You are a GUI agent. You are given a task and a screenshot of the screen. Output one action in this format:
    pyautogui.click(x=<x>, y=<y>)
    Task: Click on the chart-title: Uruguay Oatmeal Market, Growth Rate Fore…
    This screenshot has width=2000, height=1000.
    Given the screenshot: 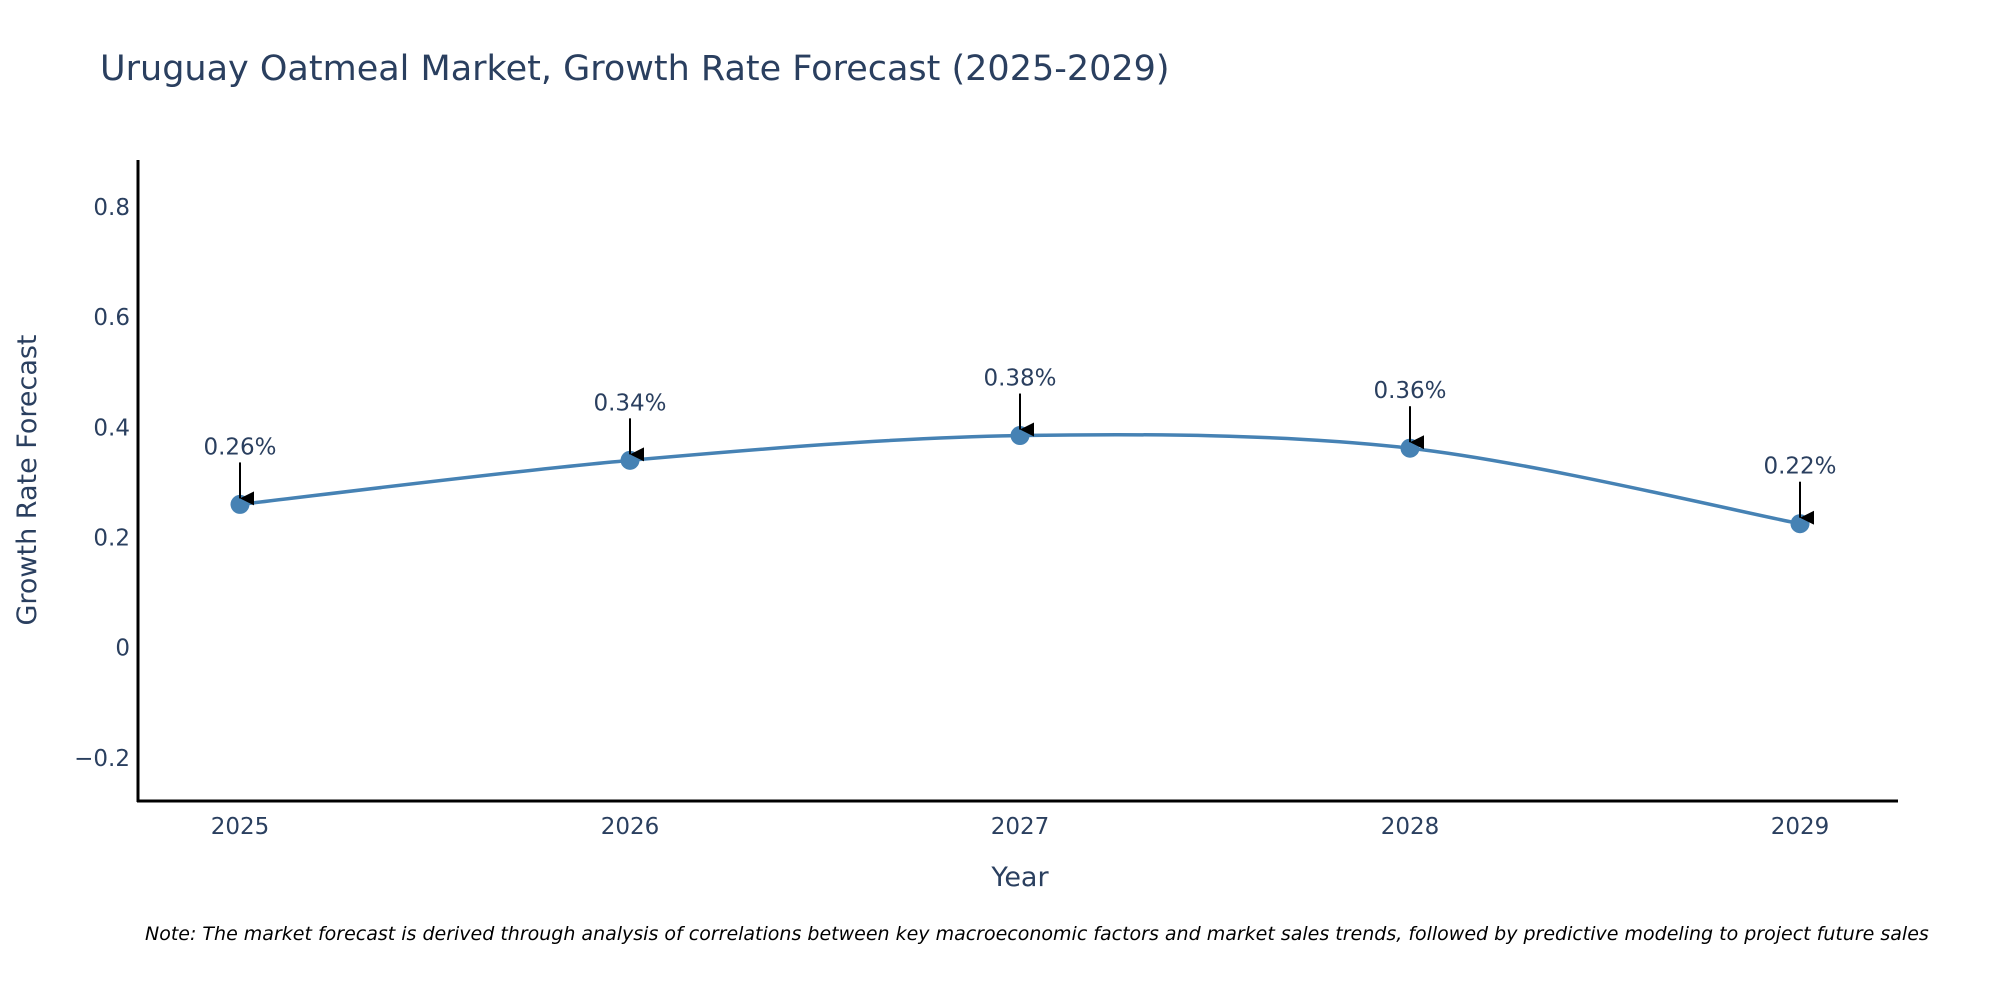 What is the action you would take?
    pyautogui.click(x=635, y=69)
    